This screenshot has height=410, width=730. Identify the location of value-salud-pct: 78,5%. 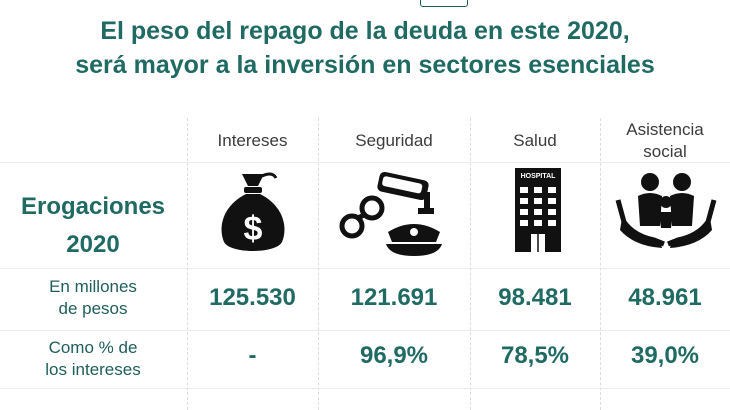
(535, 355).